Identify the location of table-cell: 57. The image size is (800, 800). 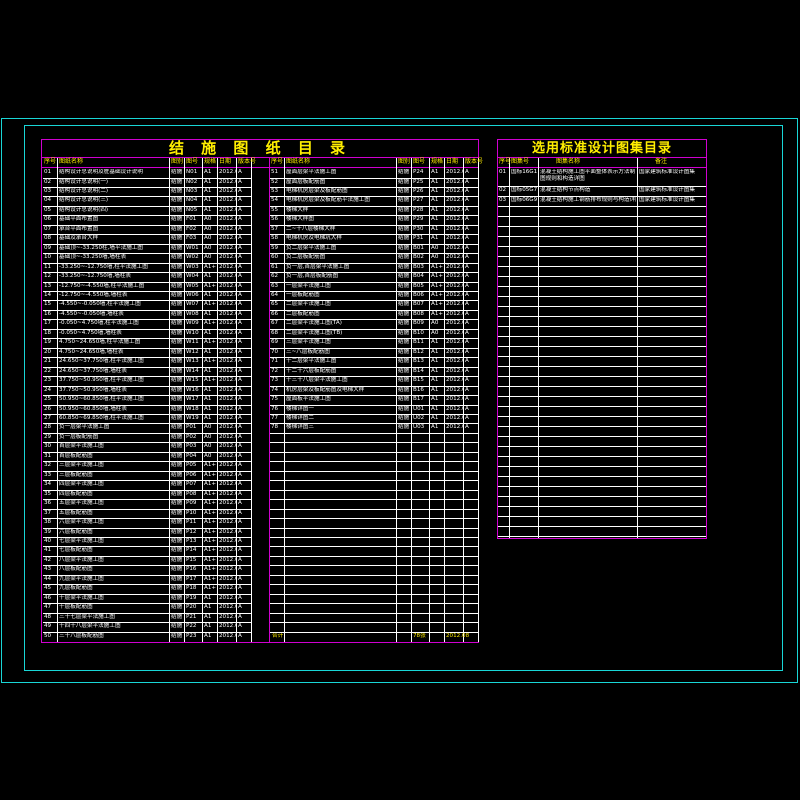
(275, 228).